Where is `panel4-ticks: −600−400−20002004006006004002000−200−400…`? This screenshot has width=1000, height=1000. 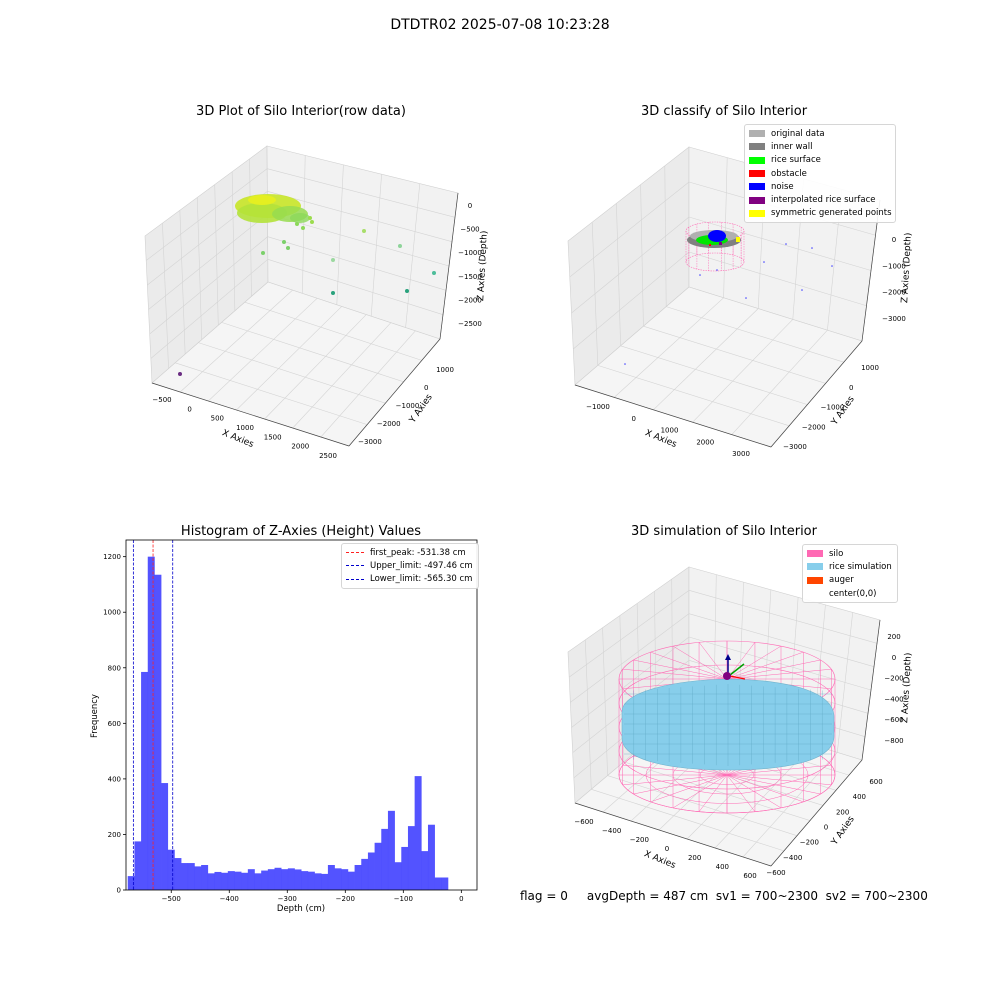
panel4-ticks: −600−400−20002004006006004002000−200−400… is located at coordinates (738, 756).